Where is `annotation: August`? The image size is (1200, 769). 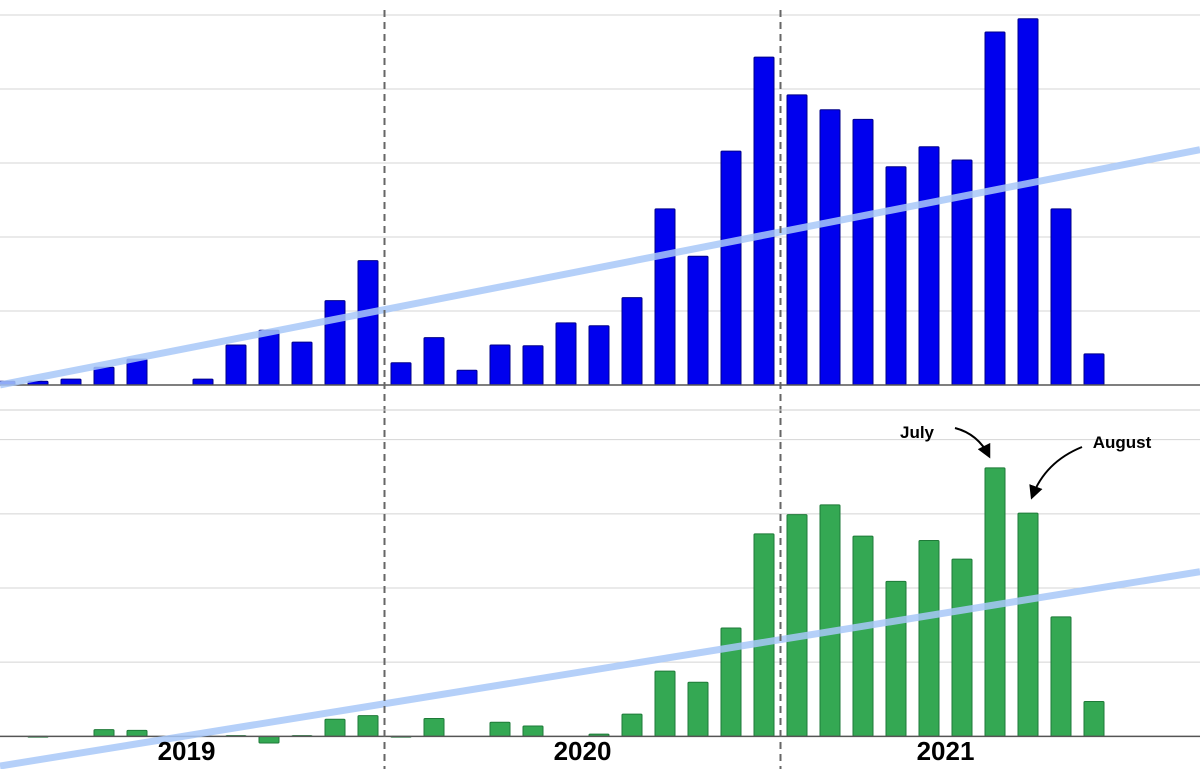 annotation: August is located at coordinates (1122, 442).